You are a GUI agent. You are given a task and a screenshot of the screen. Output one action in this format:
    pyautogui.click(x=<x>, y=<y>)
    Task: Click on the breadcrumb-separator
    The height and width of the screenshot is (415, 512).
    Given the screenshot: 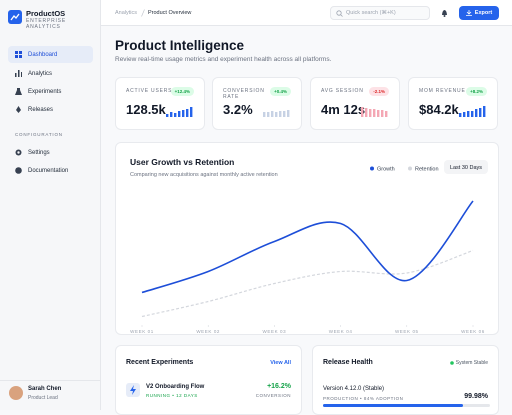 What is the action you would take?
    pyautogui.click(x=143, y=13)
    